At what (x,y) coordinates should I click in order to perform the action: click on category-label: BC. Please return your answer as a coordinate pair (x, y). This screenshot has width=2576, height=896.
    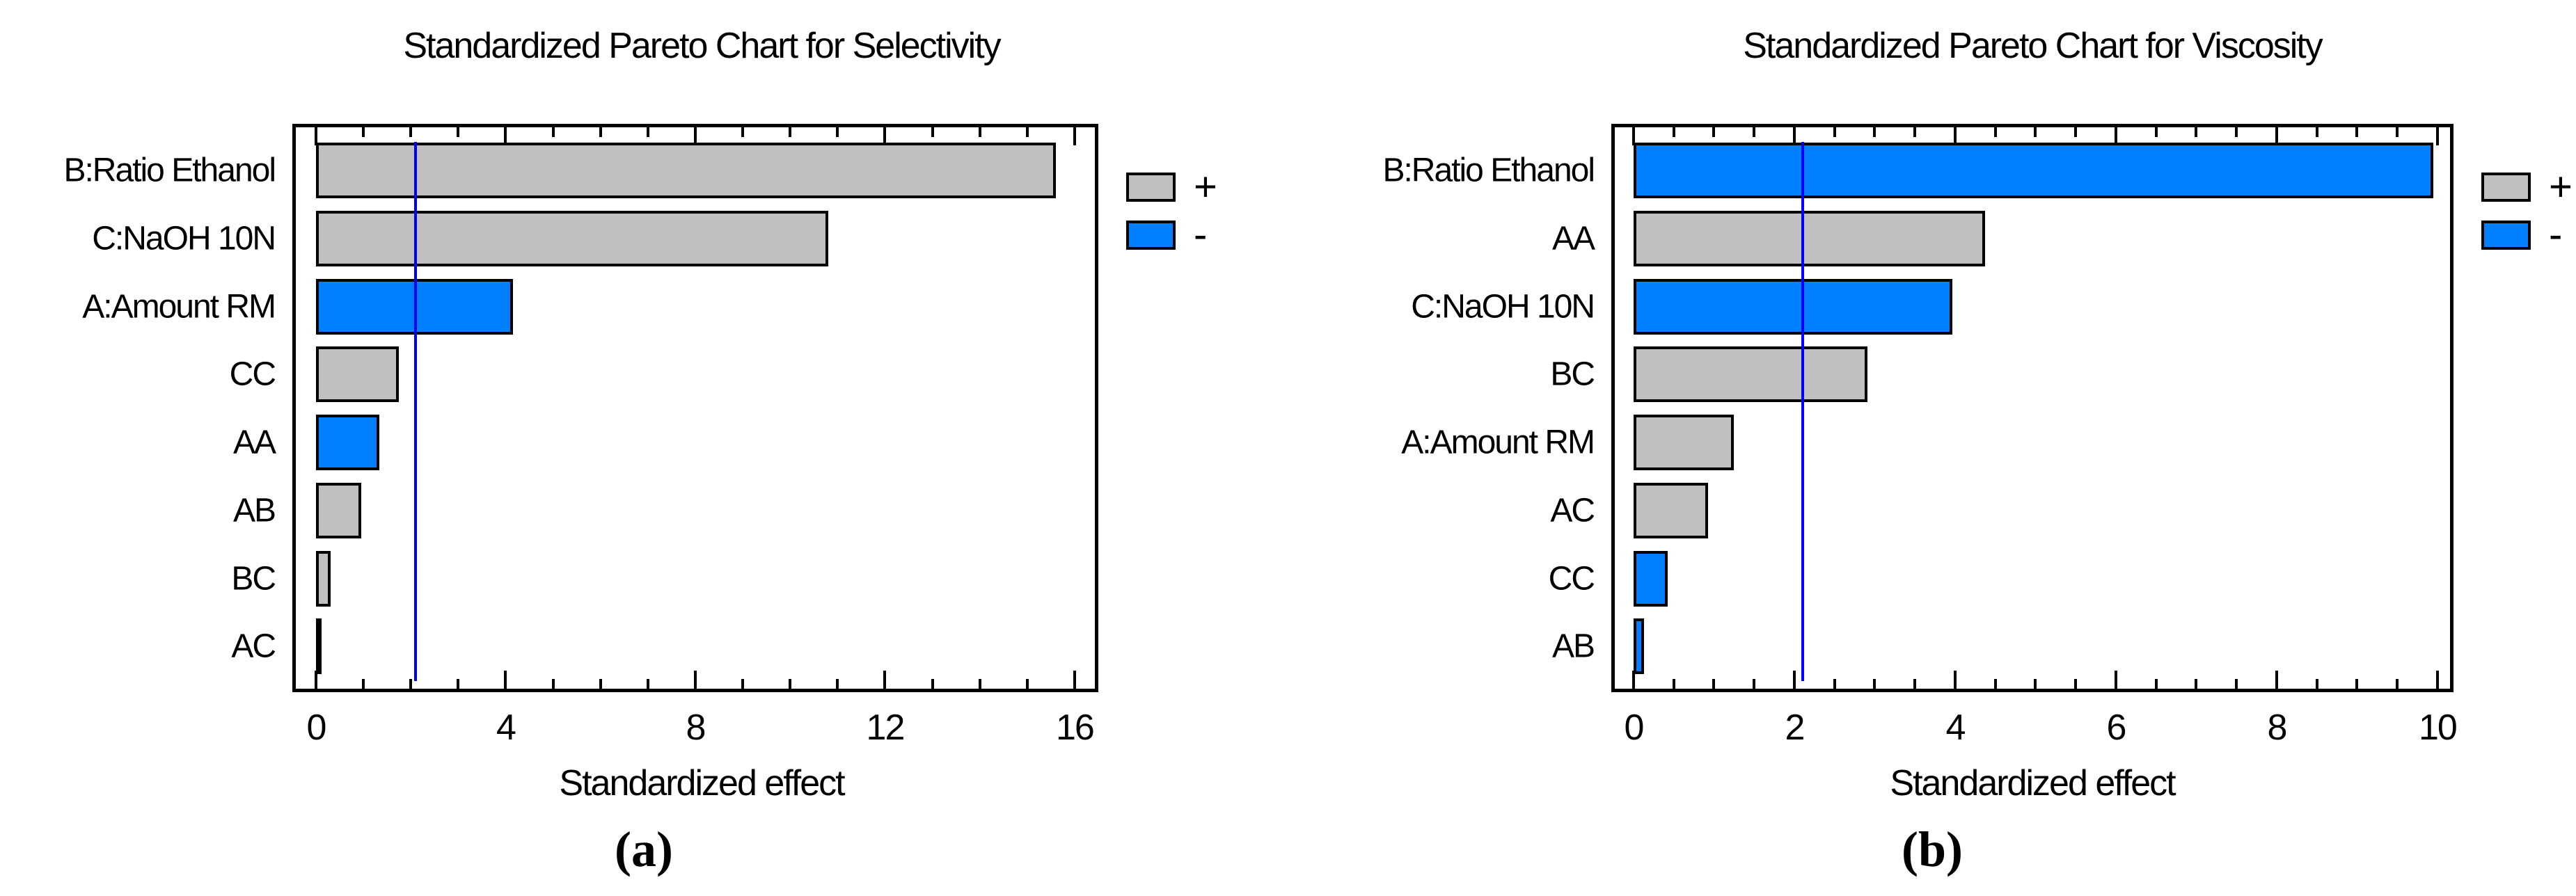
    Looking at the image, I should click on (253, 578).